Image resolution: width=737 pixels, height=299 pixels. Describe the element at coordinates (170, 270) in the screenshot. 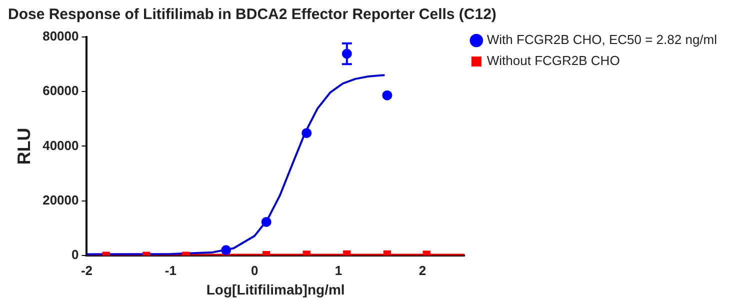

I see `x-tick-label: -1` at that location.